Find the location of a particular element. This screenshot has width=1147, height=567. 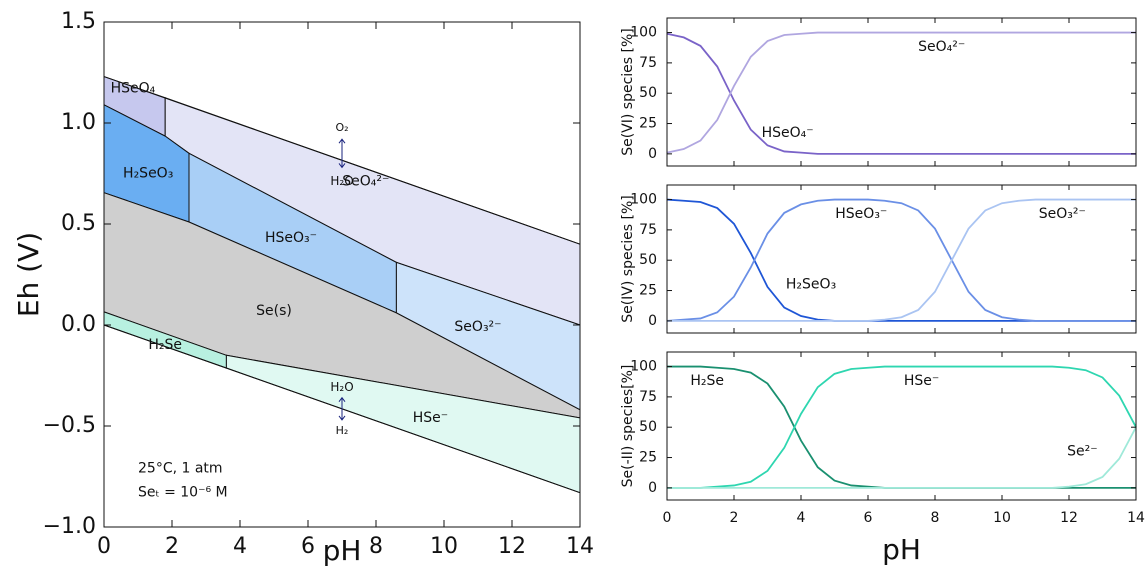

series-label: Se²⁻ is located at coordinates (1082, 451).